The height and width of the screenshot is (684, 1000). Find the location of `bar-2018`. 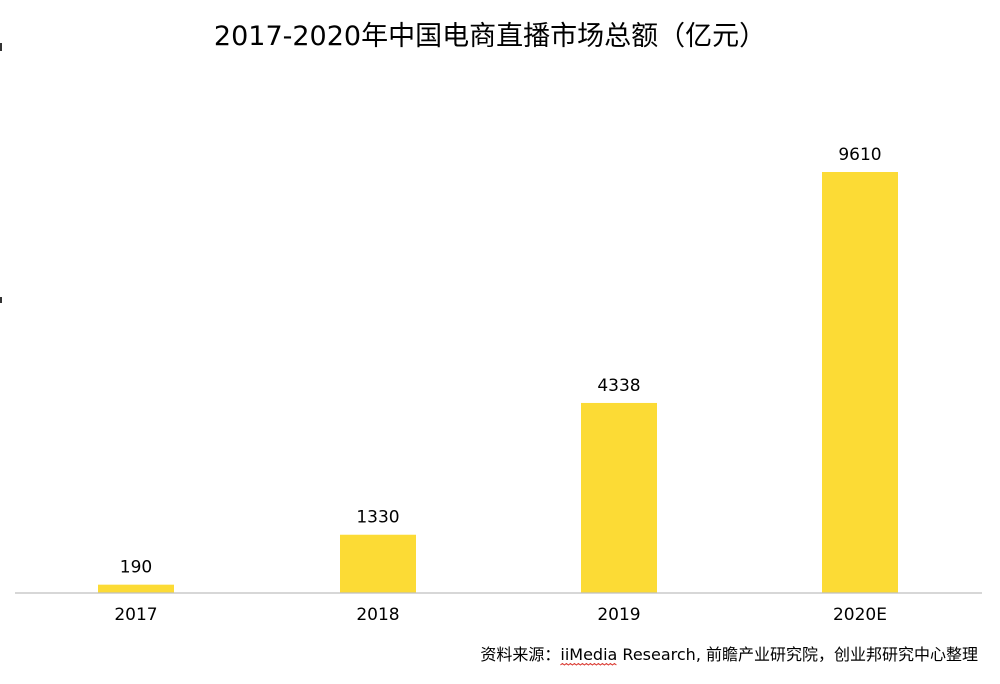

bar-2018 is located at coordinates (378, 563).